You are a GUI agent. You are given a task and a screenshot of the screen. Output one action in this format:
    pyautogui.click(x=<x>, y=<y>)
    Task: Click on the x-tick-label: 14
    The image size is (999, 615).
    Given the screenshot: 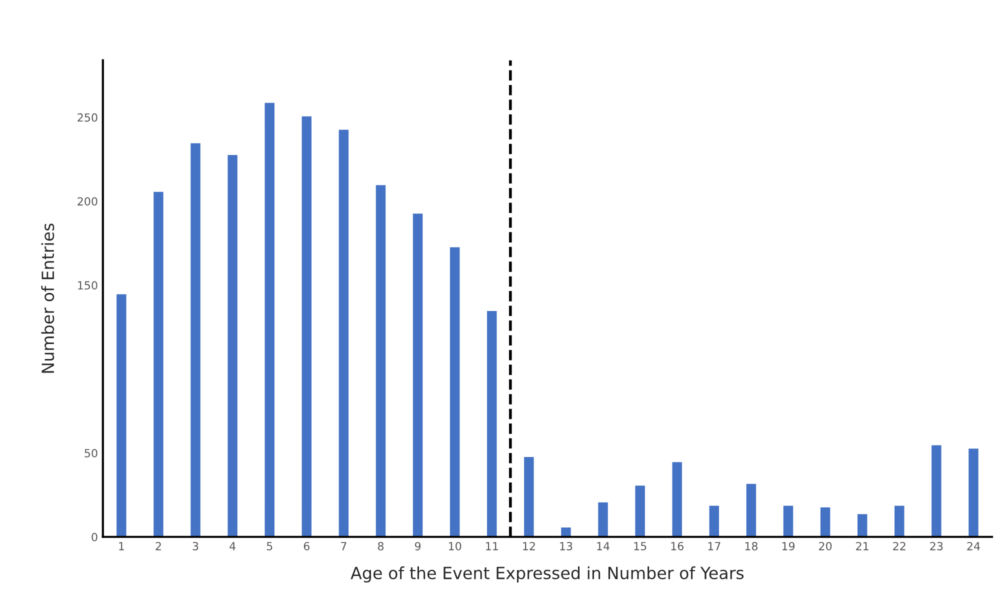 What is the action you would take?
    pyautogui.click(x=603, y=546)
    